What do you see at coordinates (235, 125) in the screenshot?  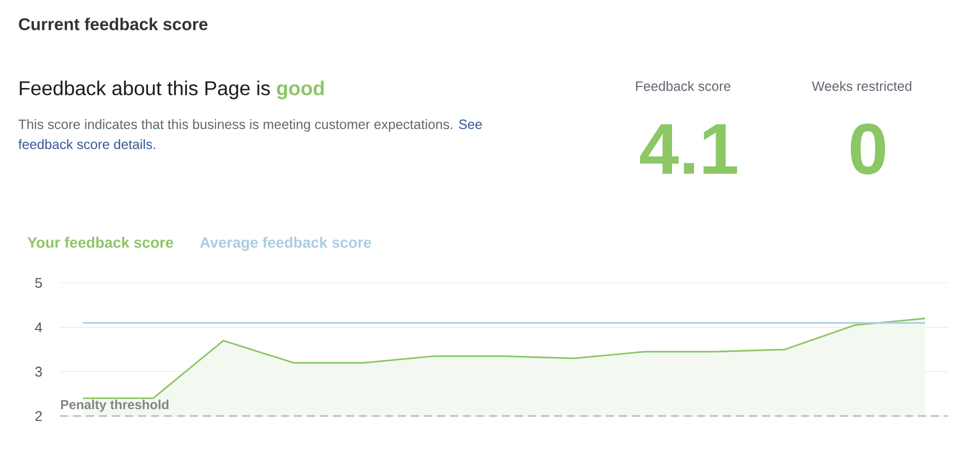 I see `text: This score indicates that this business is meeting customer expectations.` at bounding box center [235, 125].